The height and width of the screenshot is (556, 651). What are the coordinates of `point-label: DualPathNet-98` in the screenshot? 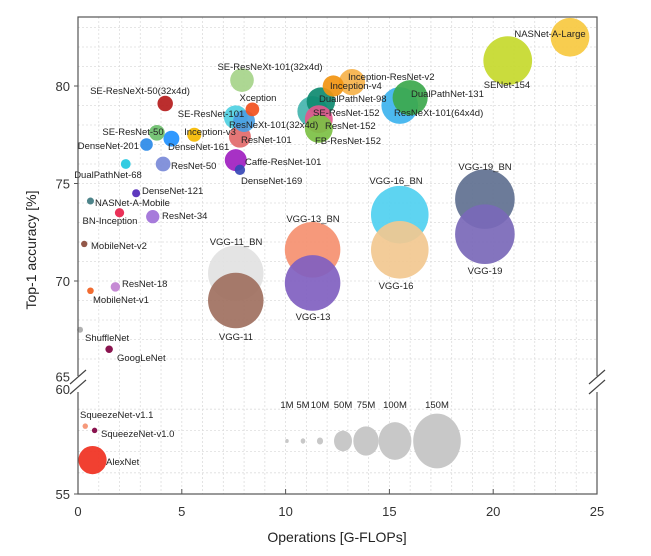 It's located at (353, 99).